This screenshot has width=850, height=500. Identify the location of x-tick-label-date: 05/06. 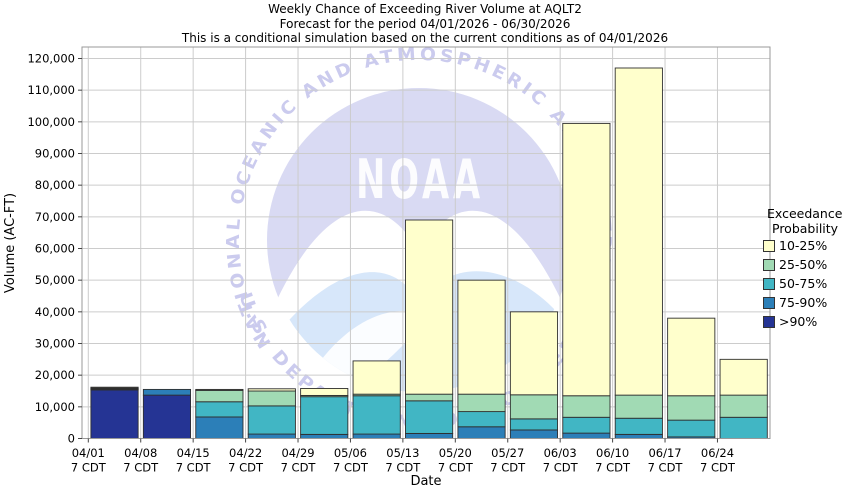
(350, 453).